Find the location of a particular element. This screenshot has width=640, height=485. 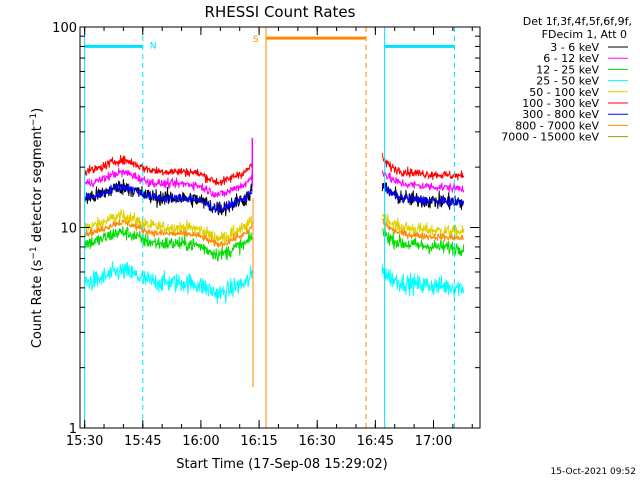

x-tick-label: 16:30 is located at coordinates (316, 441).